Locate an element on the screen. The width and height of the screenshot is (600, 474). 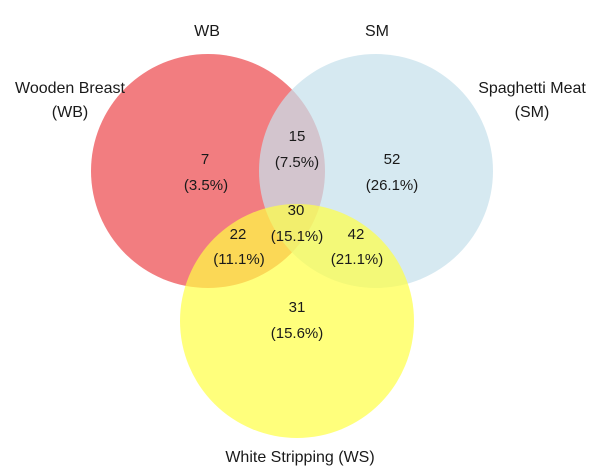
region-ws-only-percent: (15.6%) is located at coordinates (297, 333).